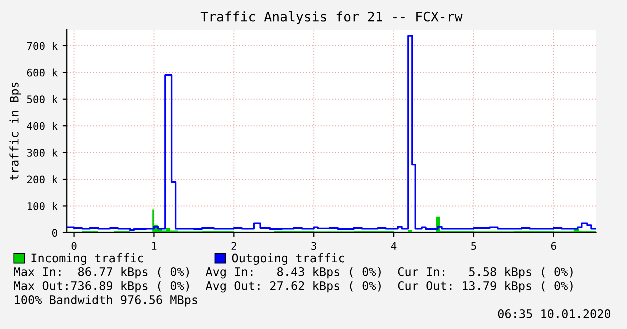 This screenshot has height=329, width=627. What do you see at coordinates (154, 246) in the screenshot?
I see `x-tick-label: 1` at bounding box center [154, 246].